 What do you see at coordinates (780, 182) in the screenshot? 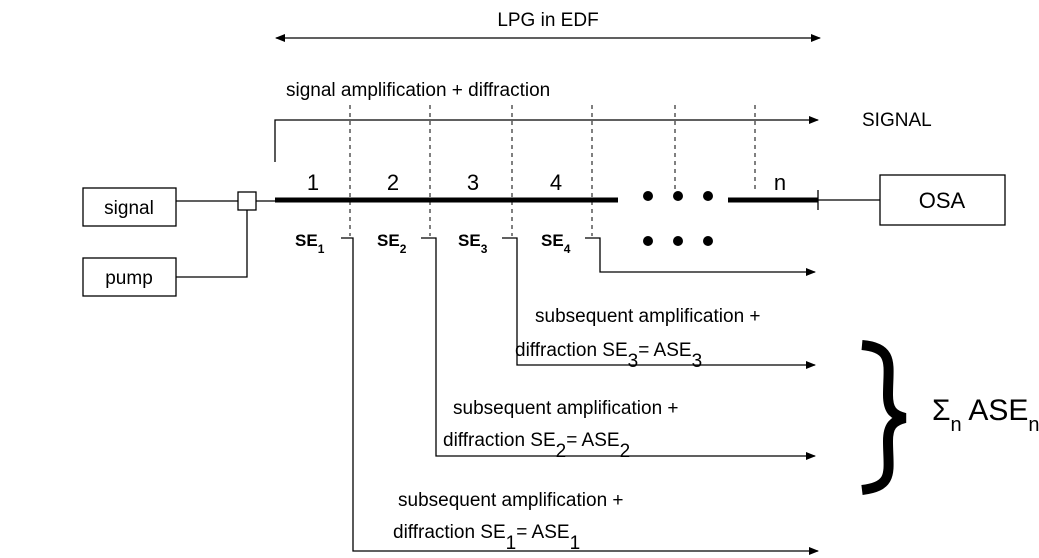
I see `section-number: n` at bounding box center [780, 182].